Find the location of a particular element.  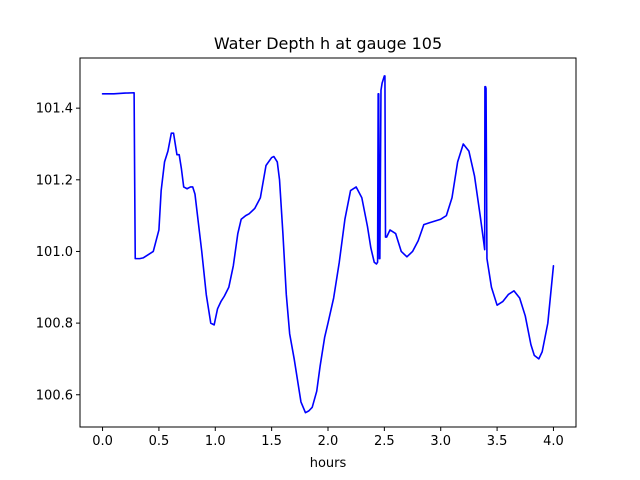

x-tick-label: 1.0 is located at coordinates (215, 441).